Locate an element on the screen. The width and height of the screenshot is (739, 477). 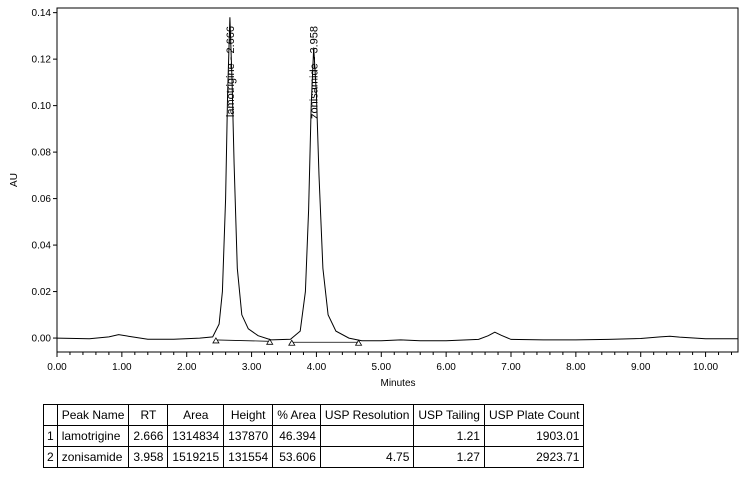
table-cell: 2 is located at coordinates (50, 457).